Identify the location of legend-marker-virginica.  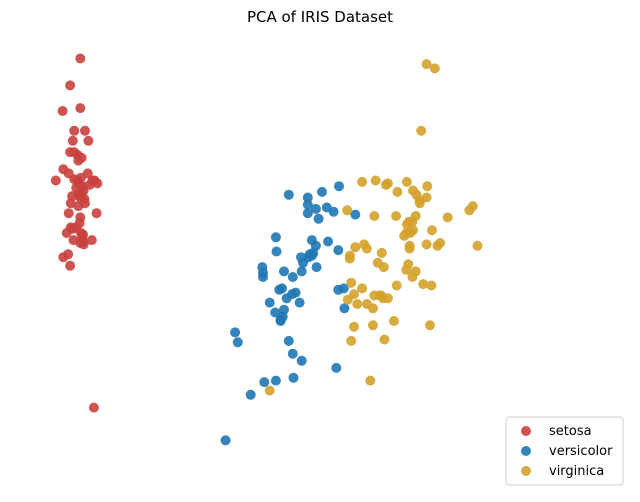
(526, 471).